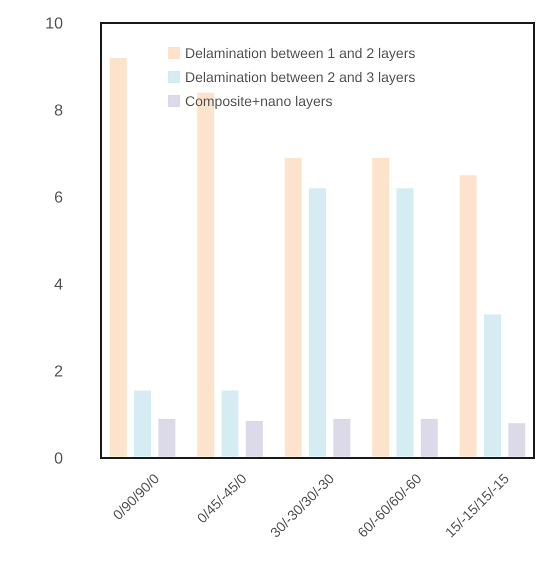  I want to click on y-tick-label: 10, so click(54, 24).